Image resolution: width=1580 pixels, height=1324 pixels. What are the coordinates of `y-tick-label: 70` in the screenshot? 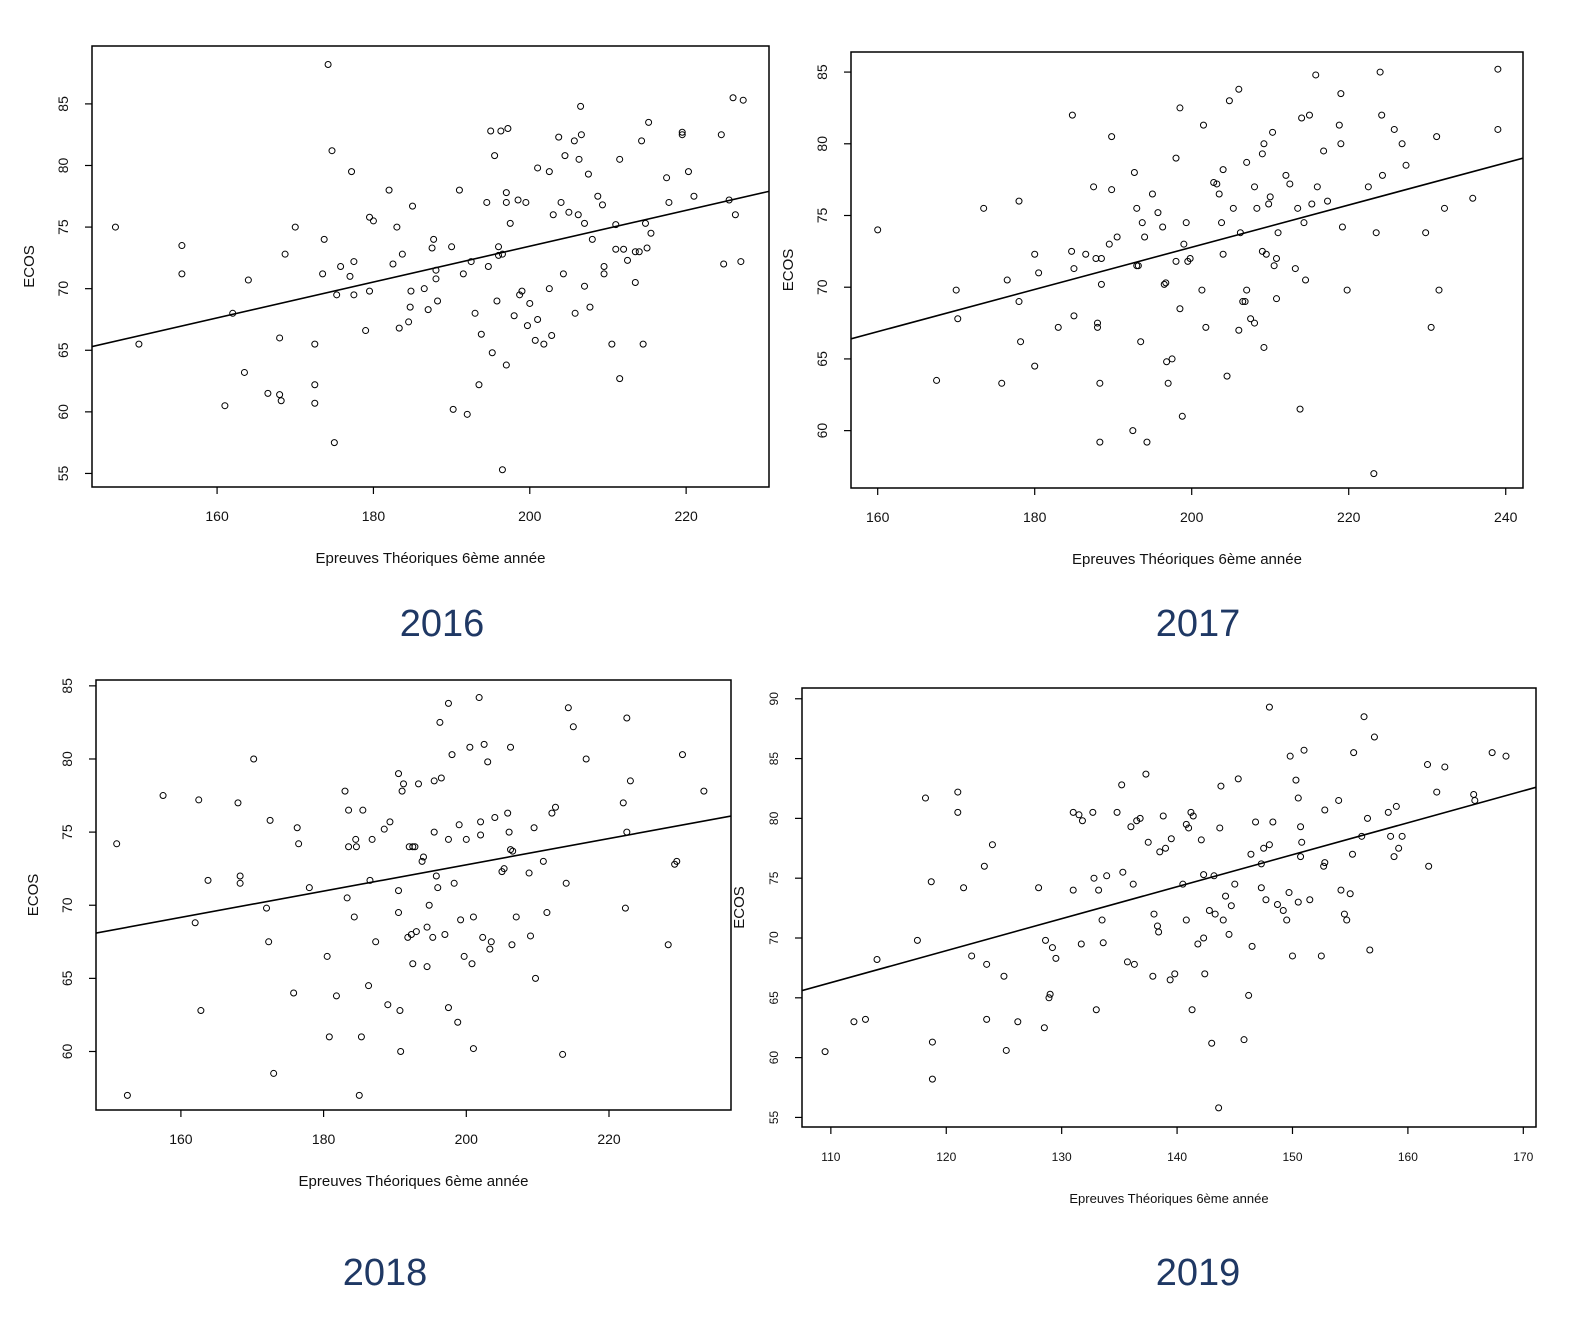 It's located at (67, 905).